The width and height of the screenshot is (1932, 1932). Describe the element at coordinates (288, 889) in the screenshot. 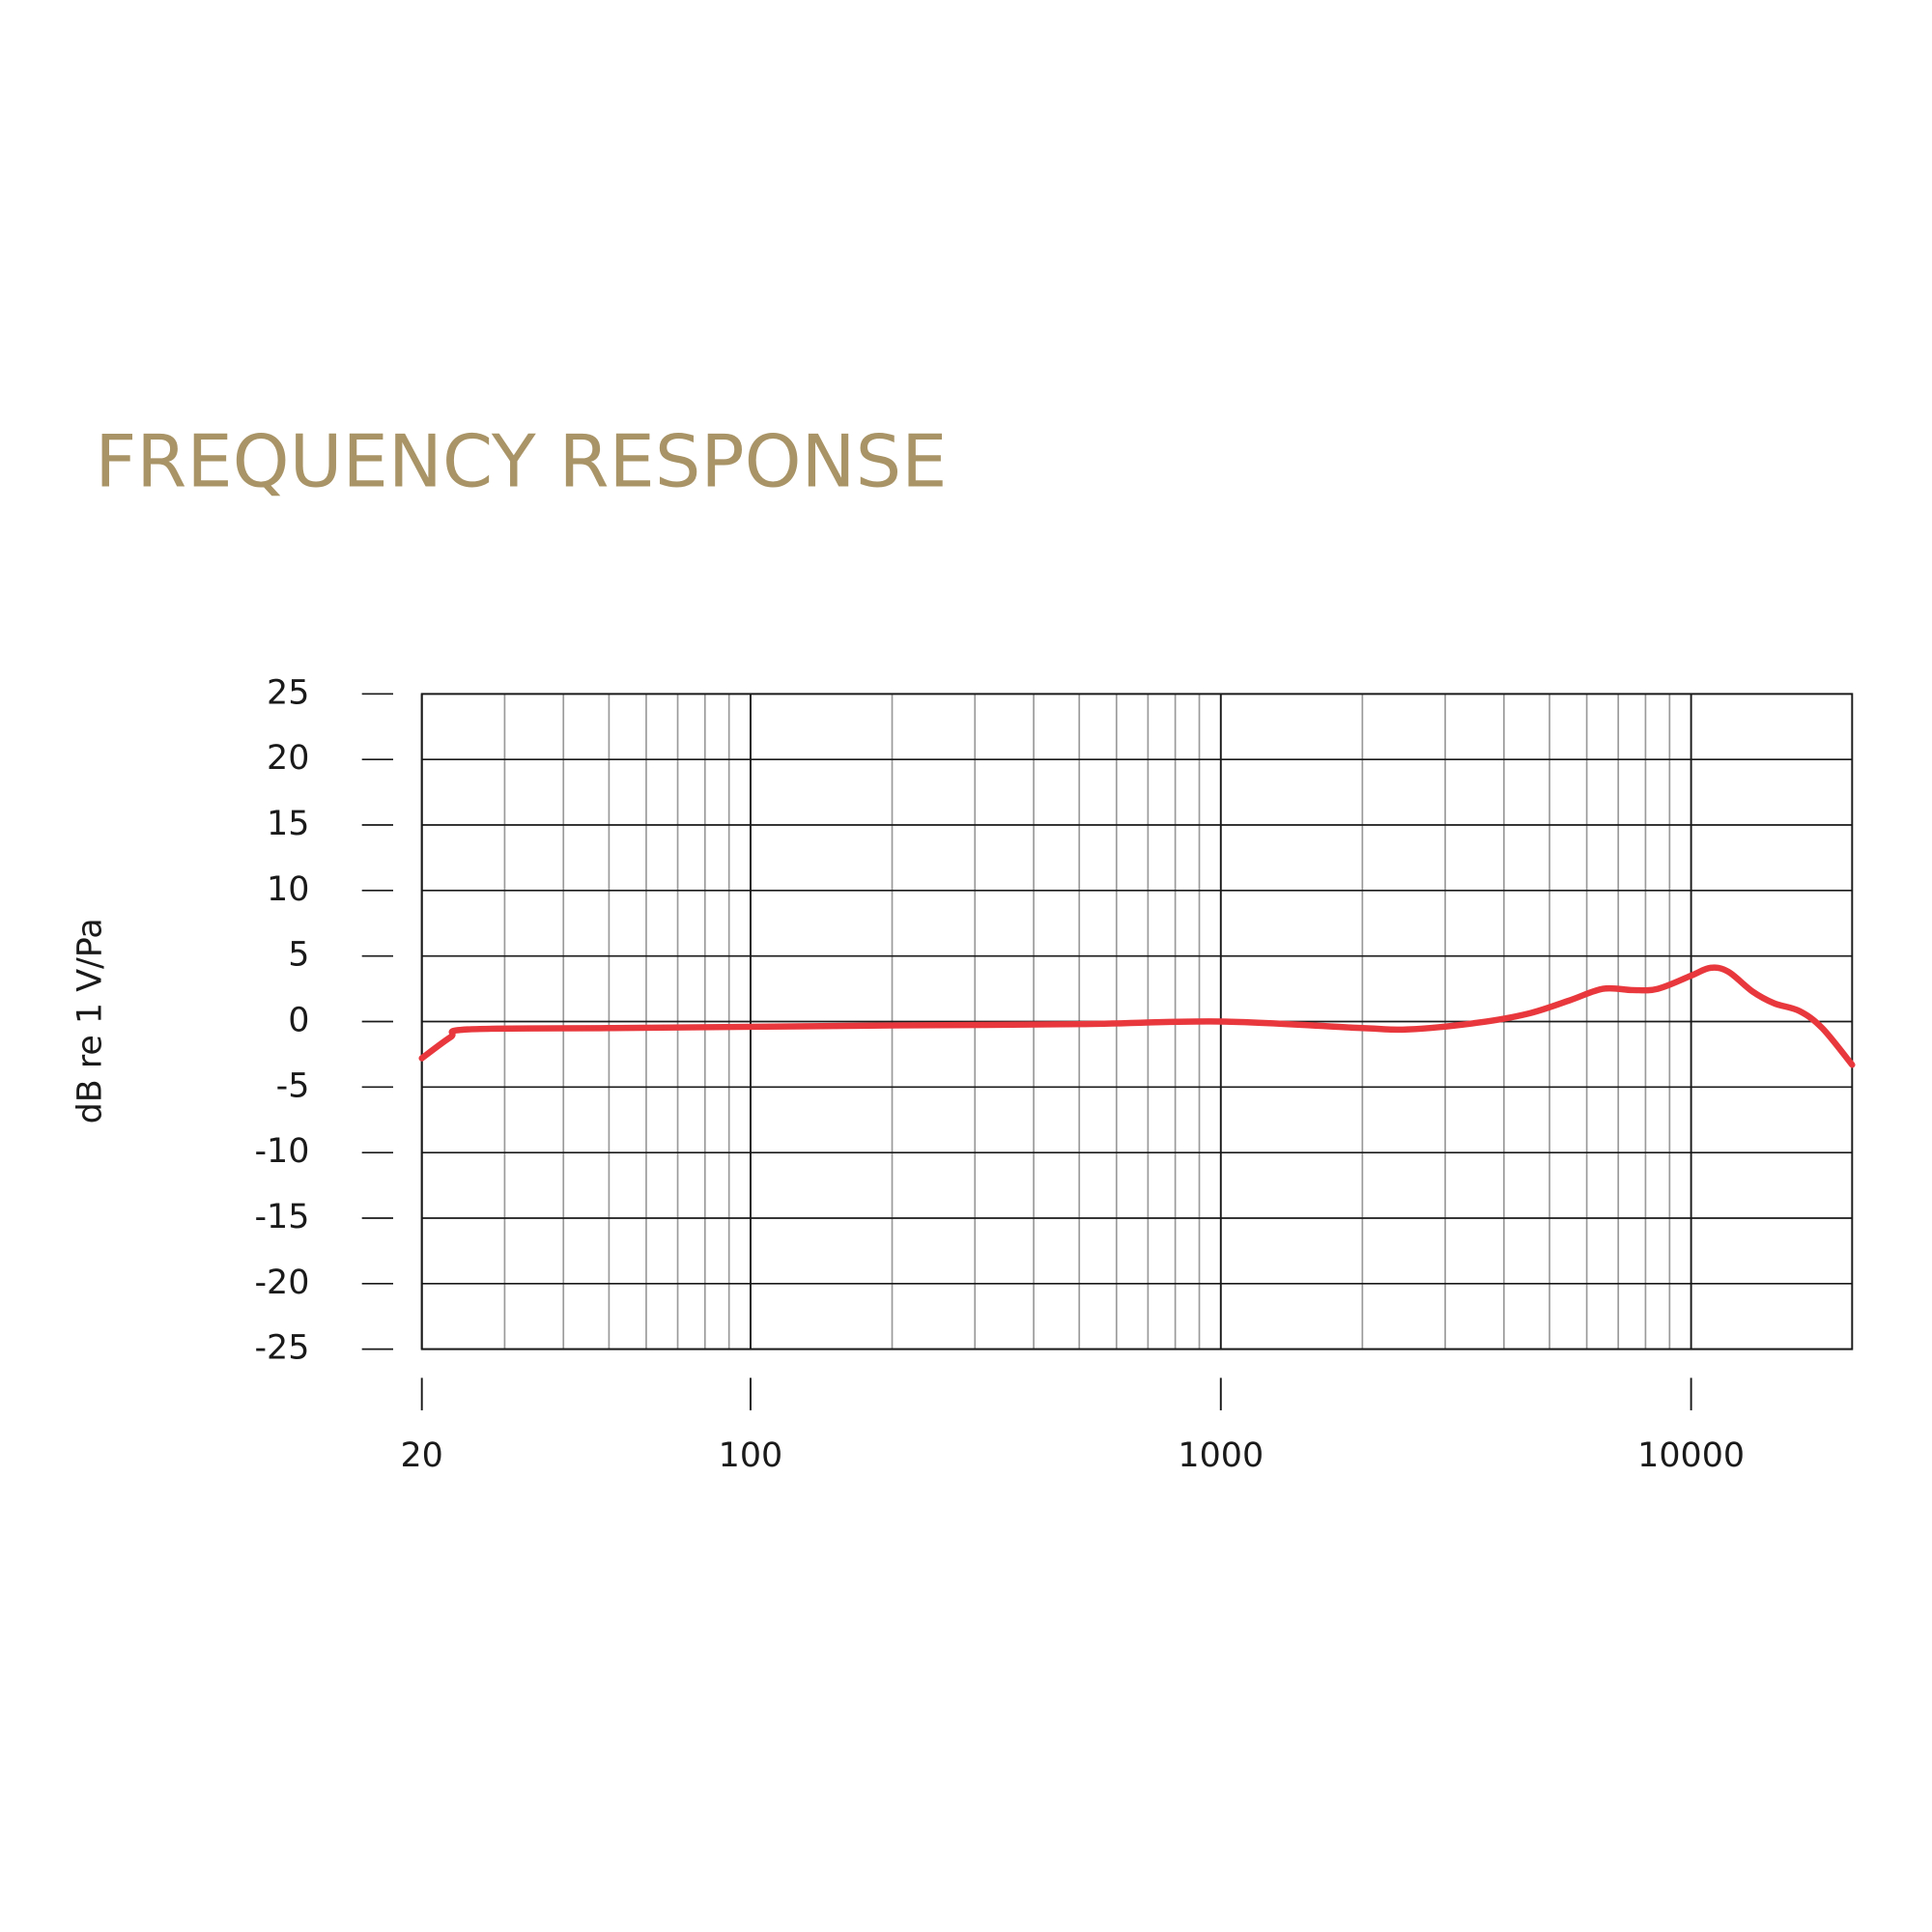

I see `y-tick-label: 10` at that location.